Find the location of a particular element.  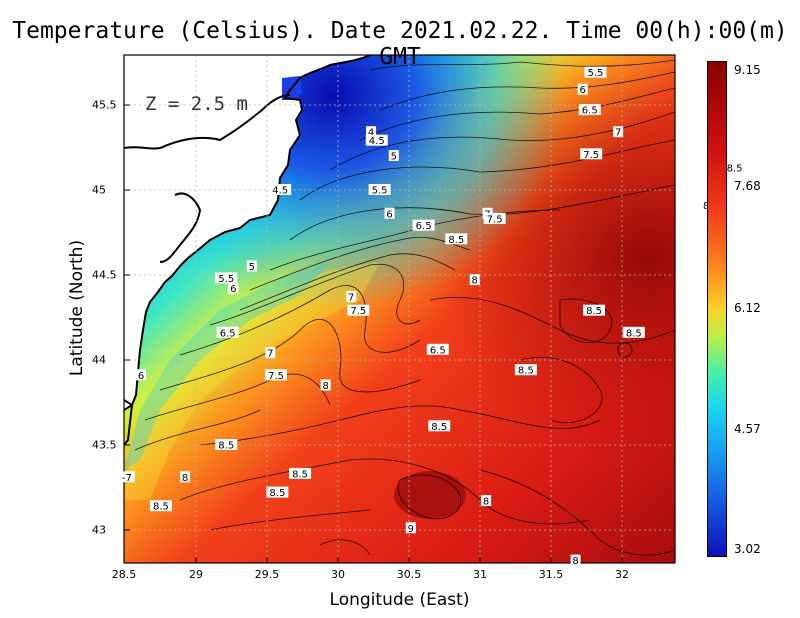

y-axis-label: Latitude (North) is located at coordinates (77, 308).